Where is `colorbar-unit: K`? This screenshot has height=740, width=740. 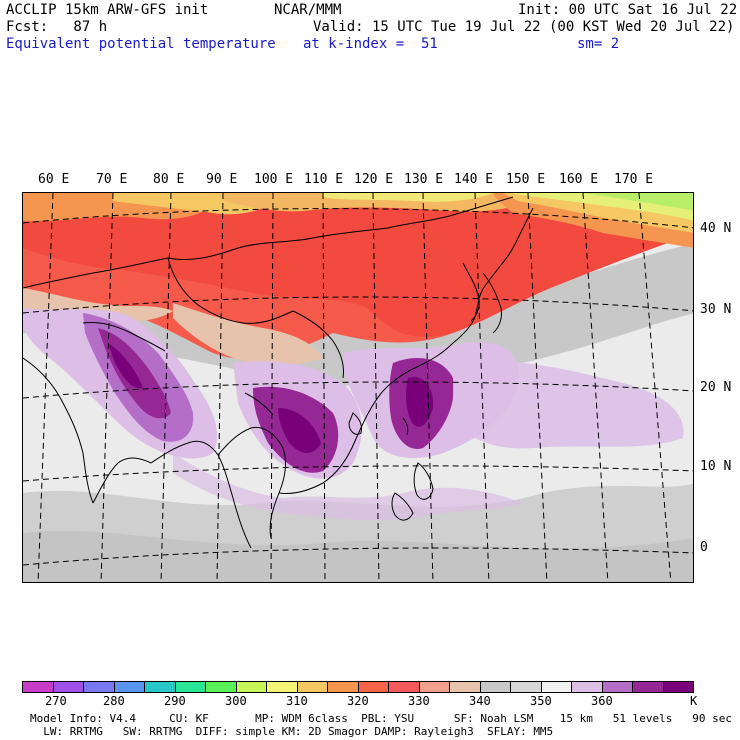 colorbar-unit: K is located at coordinates (694, 701).